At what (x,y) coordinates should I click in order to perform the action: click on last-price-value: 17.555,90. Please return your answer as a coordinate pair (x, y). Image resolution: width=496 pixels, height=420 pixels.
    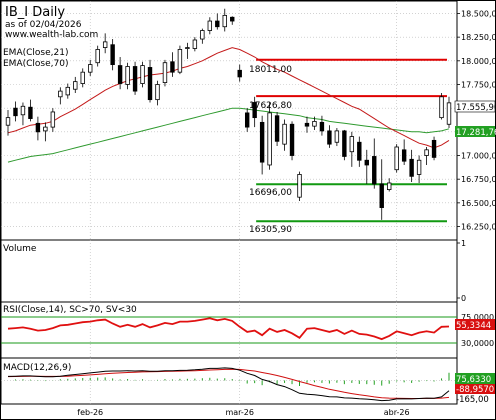
    Looking at the image, I should click on (476, 108).